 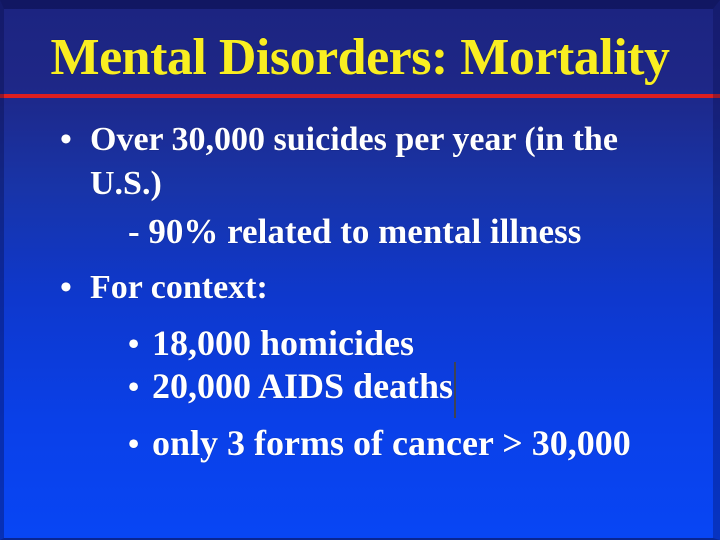 What do you see at coordinates (360, 57) in the screenshot?
I see `slide-title: Mental Disorders: Mortality` at bounding box center [360, 57].